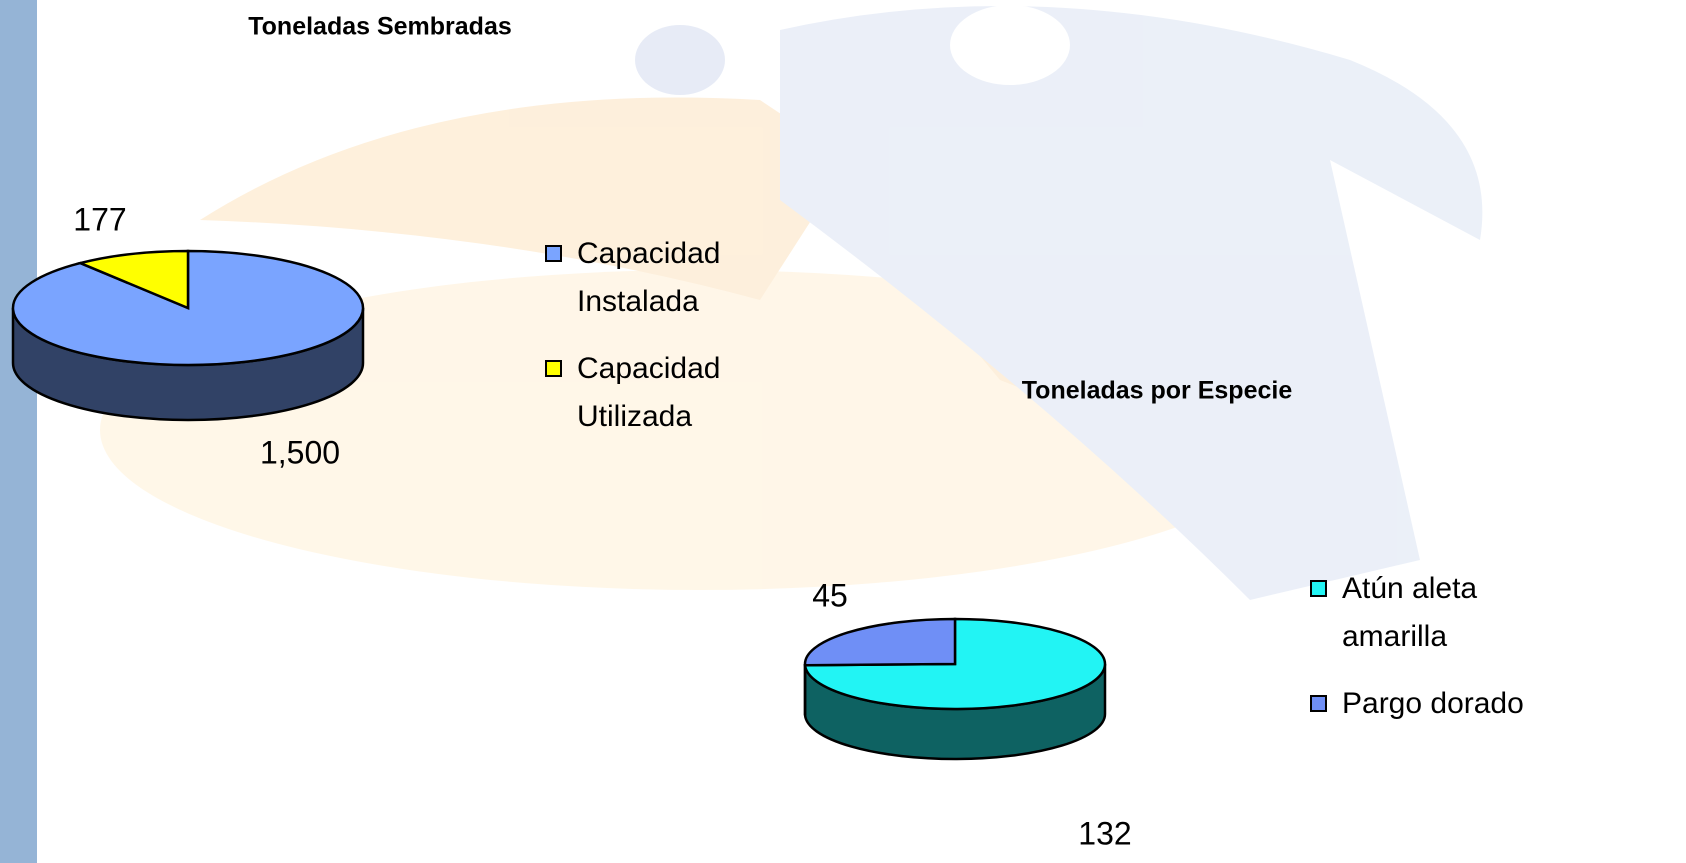 Image resolution: width=1686 pixels, height=863 pixels. I want to click on legend-label: Capacidad Instalada, so click(649, 277).